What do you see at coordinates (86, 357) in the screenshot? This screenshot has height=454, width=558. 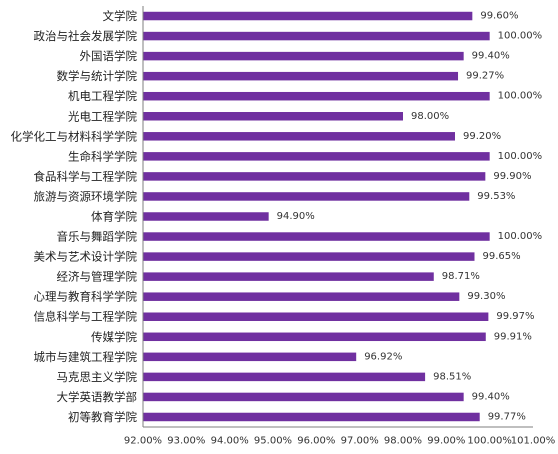 I see `category-label: 城市与建筑工程学院` at bounding box center [86, 357].